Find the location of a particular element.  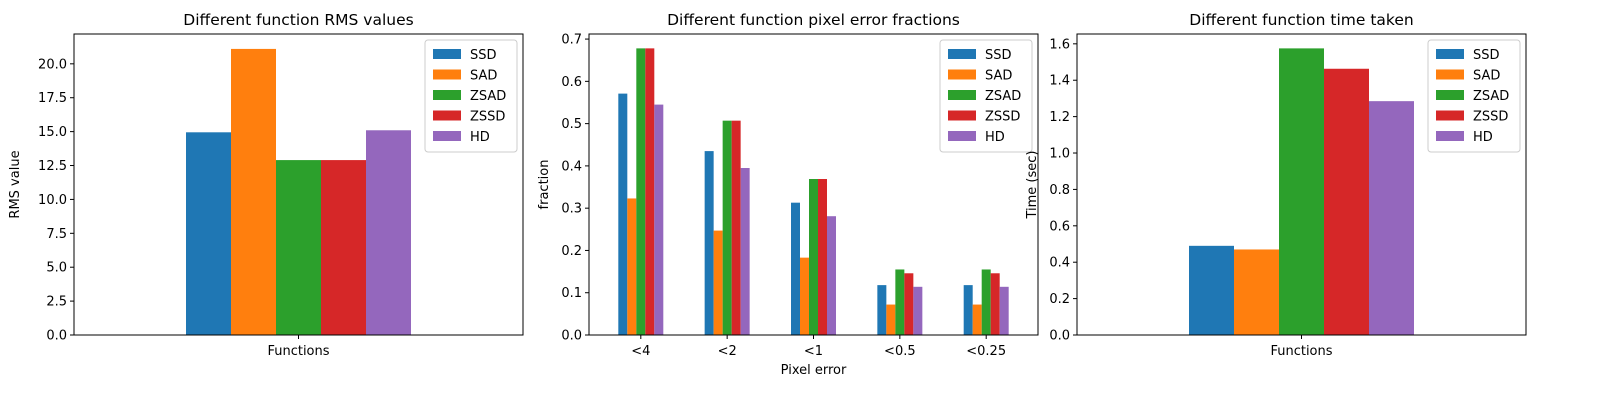

x-tick-label: <1 is located at coordinates (813, 351).